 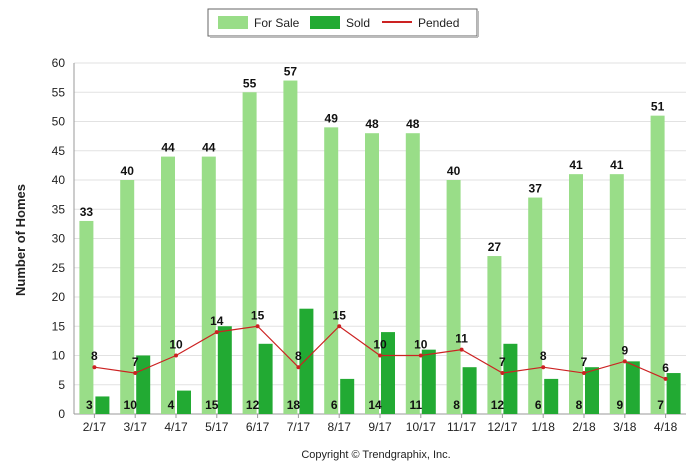 What do you see at coordinates (233, 22) in the screenshot?
I see `legend-swatch-for-sale` at bounding box center [233, 22].